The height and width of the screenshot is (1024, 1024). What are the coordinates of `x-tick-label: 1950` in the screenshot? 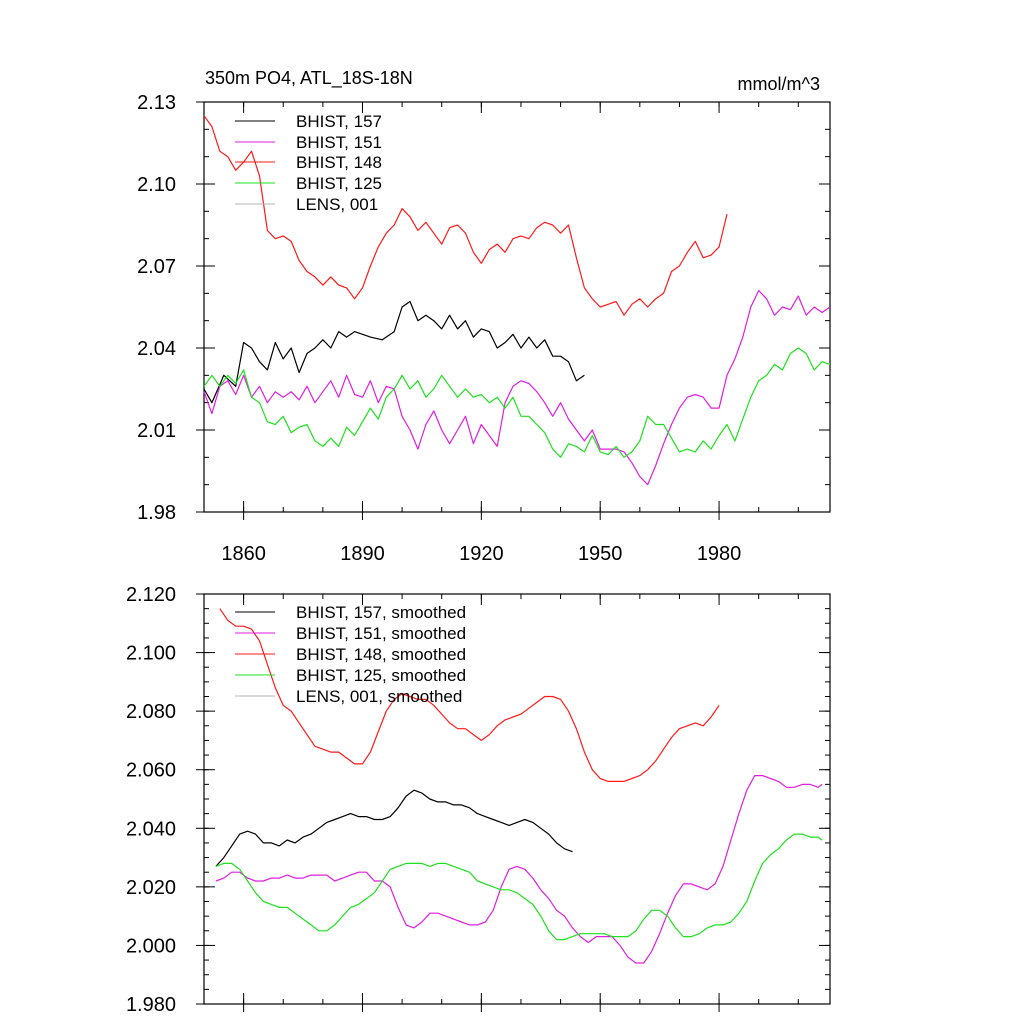 It's located at (600, 554).